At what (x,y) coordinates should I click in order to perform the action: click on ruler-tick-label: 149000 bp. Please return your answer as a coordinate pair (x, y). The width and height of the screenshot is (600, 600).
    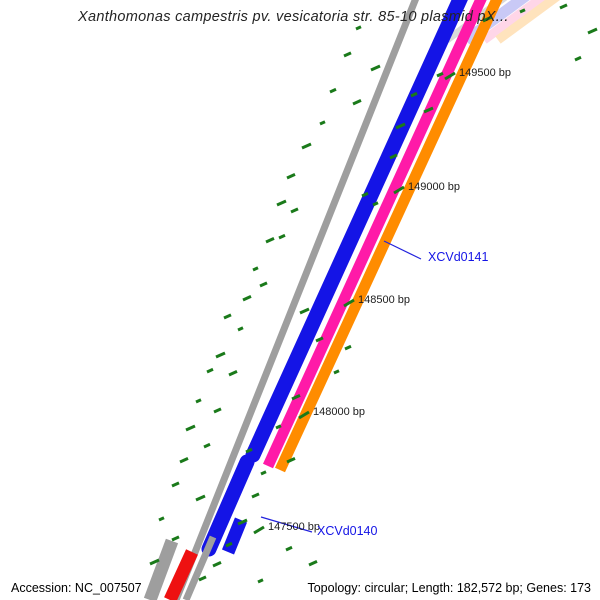
    Looking at the image, I should click on (434, 187).